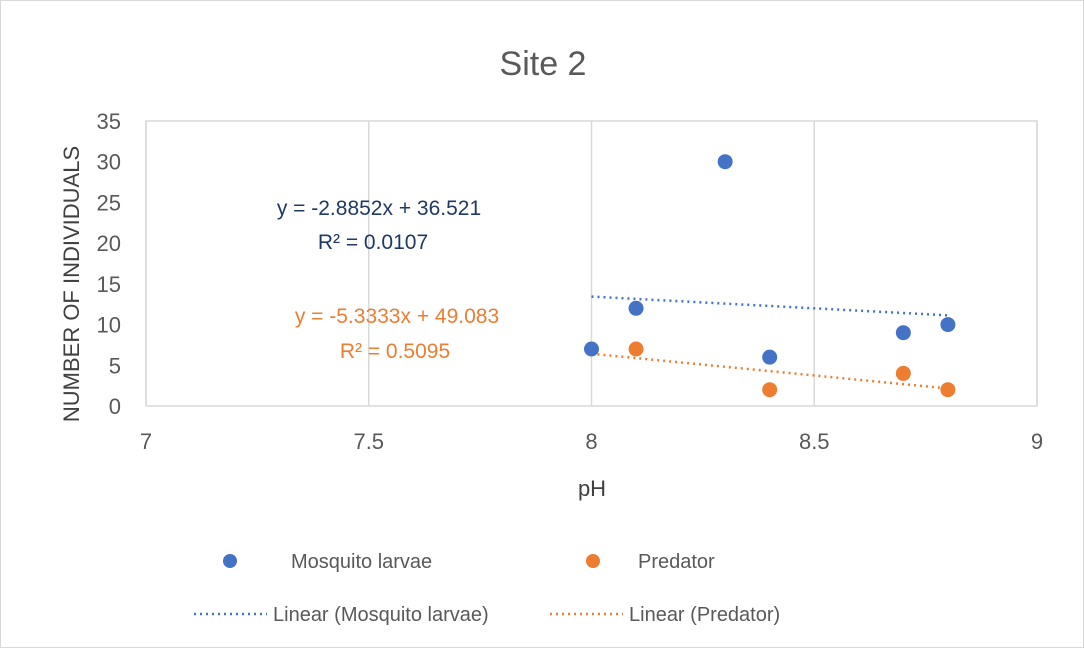 The height and width of the screenshot is (649, 1084). Describe the element at coordinates (592, 488) in the screenshot. I see `x-axis-label: pH` at that location.